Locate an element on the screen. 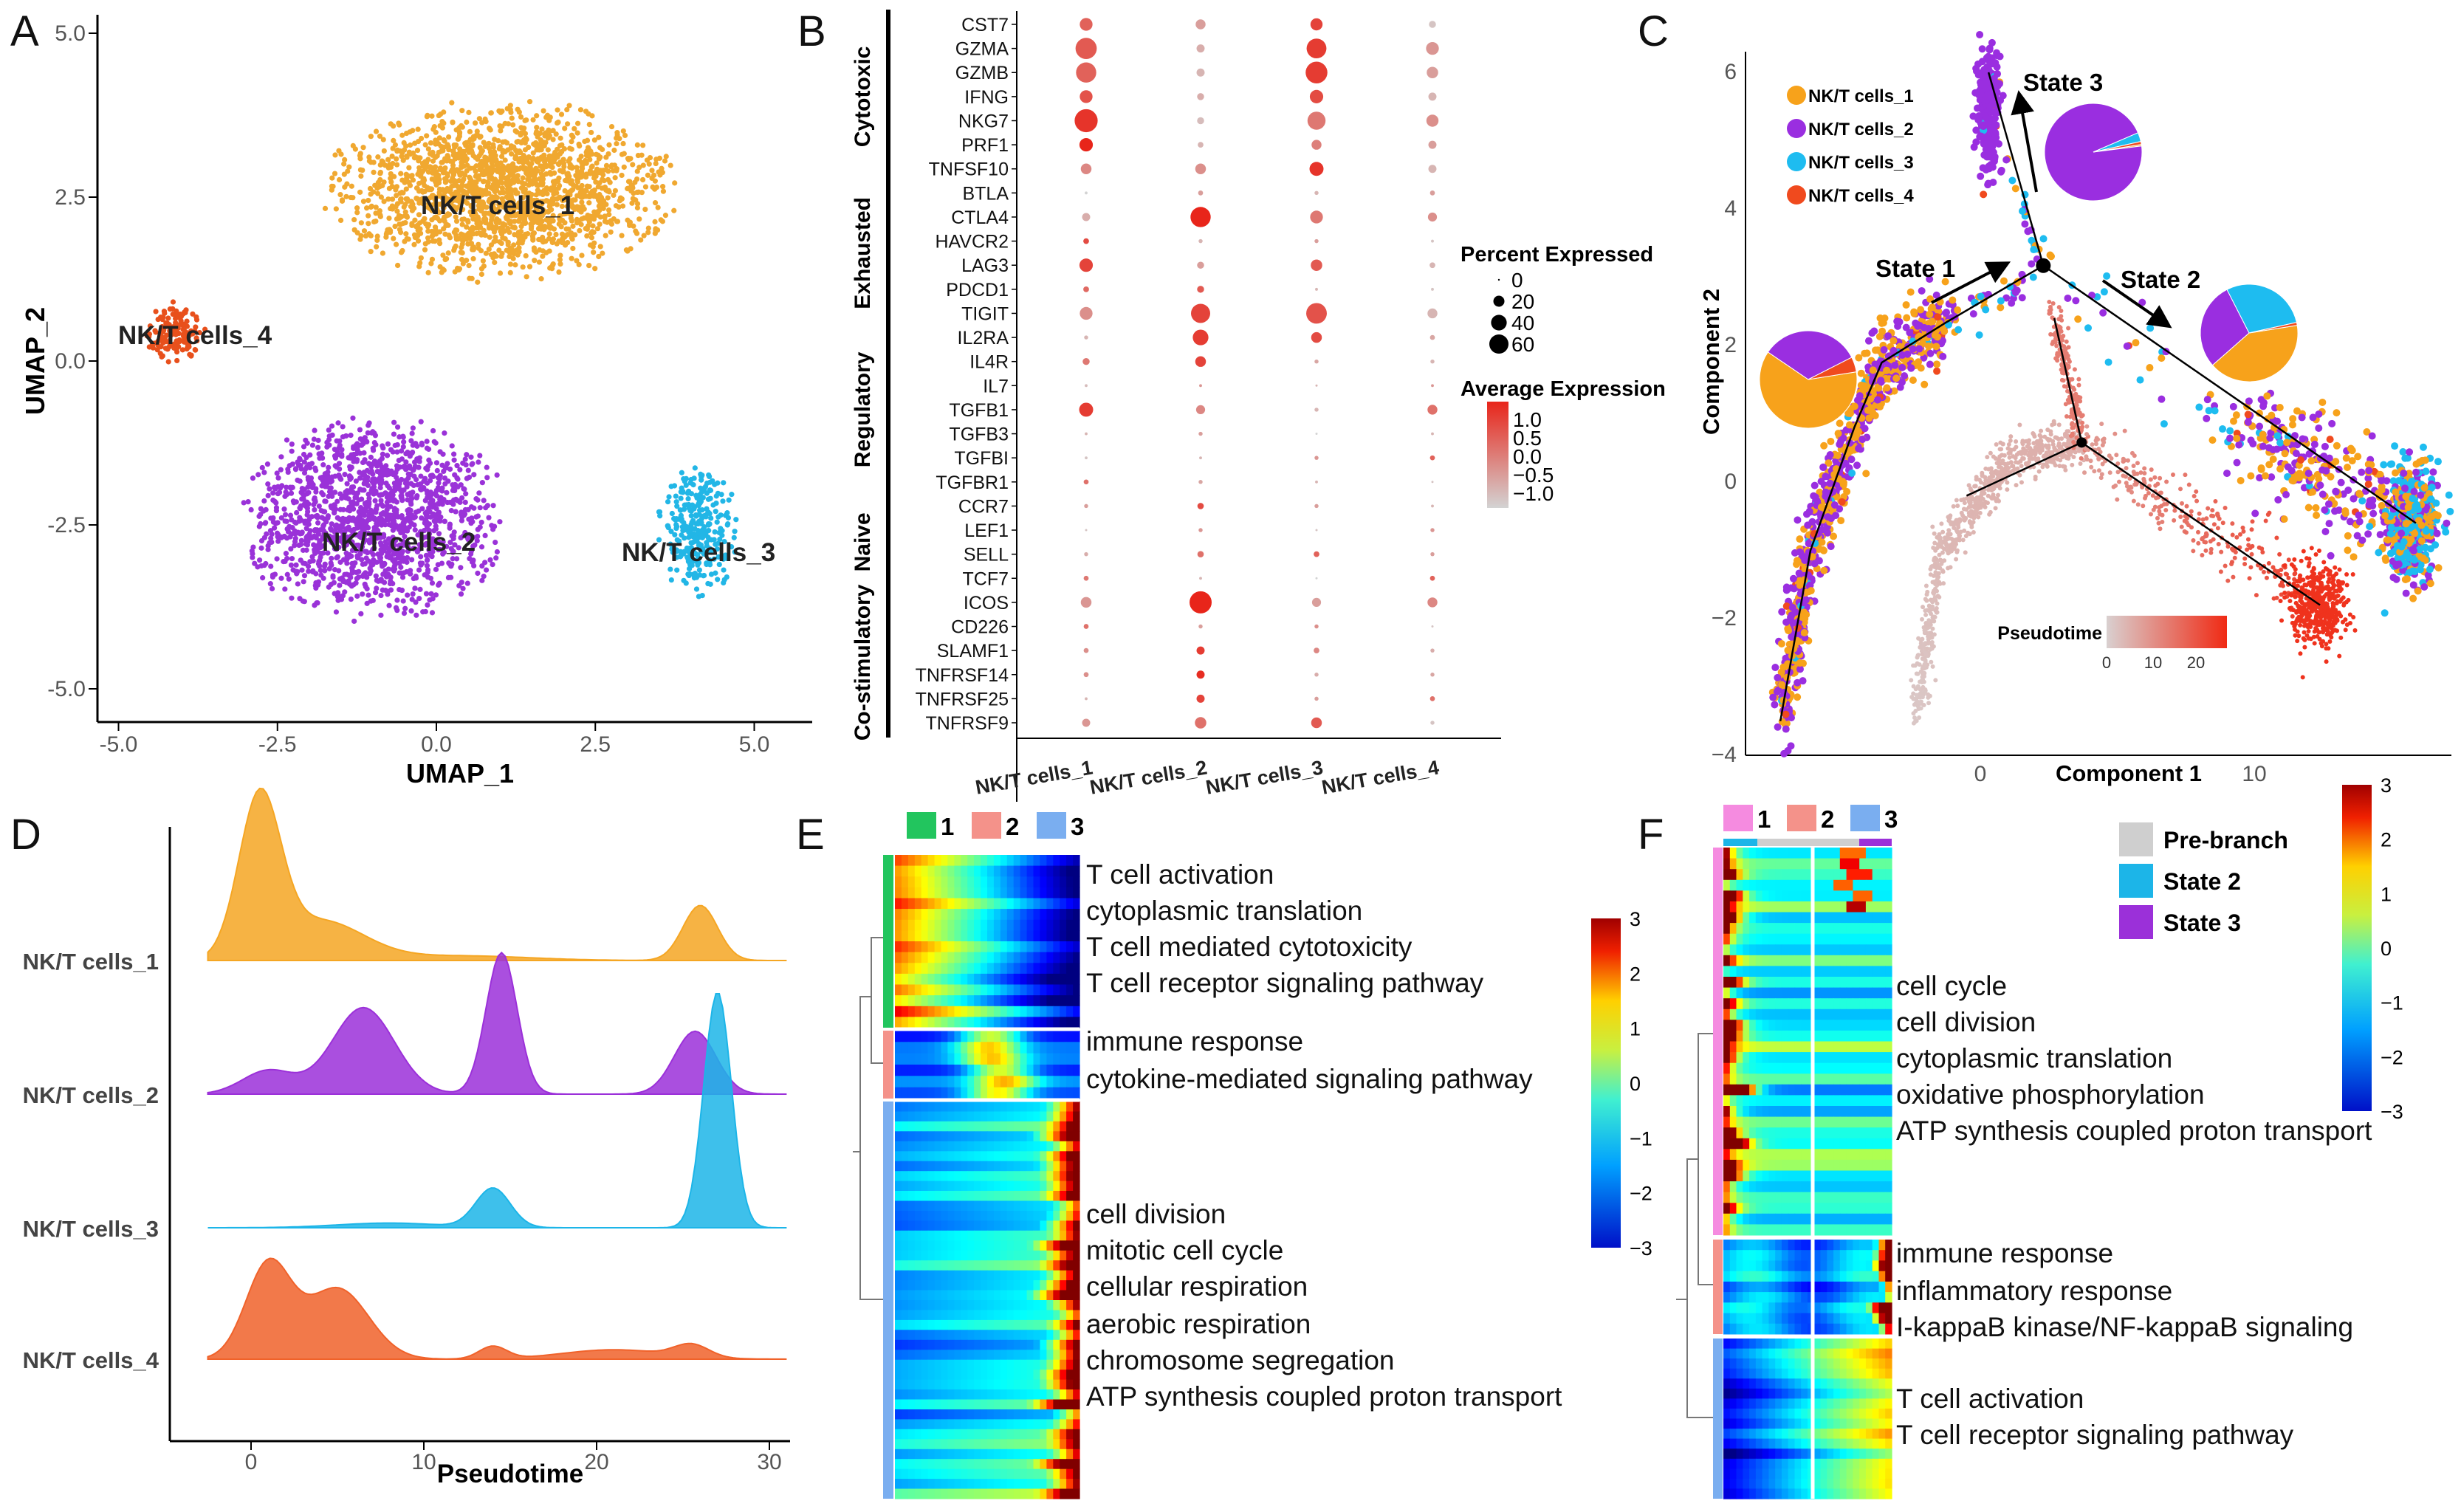 This screenshot has height=1512, width=2461. panel-letter-b: B is located at coordinates (811, 31).